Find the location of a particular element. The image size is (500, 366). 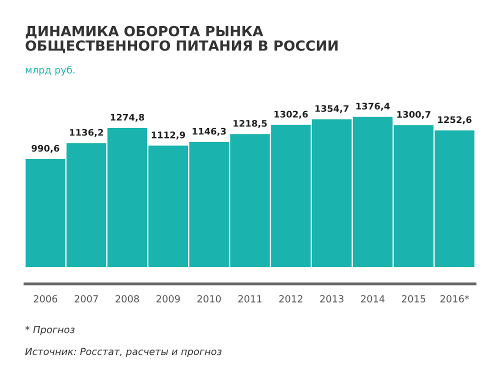

x-tick-label: 2013 is located at coordinates (332, 298).